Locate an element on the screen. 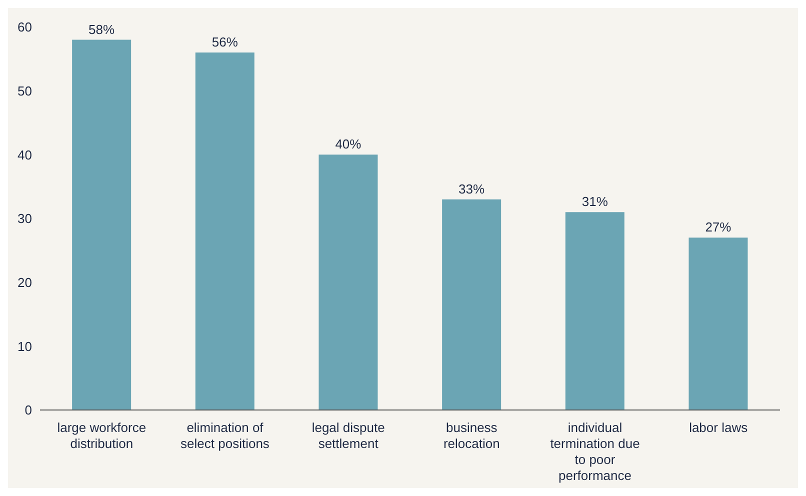  data-label: 31% is located at coordinates (595, 202).